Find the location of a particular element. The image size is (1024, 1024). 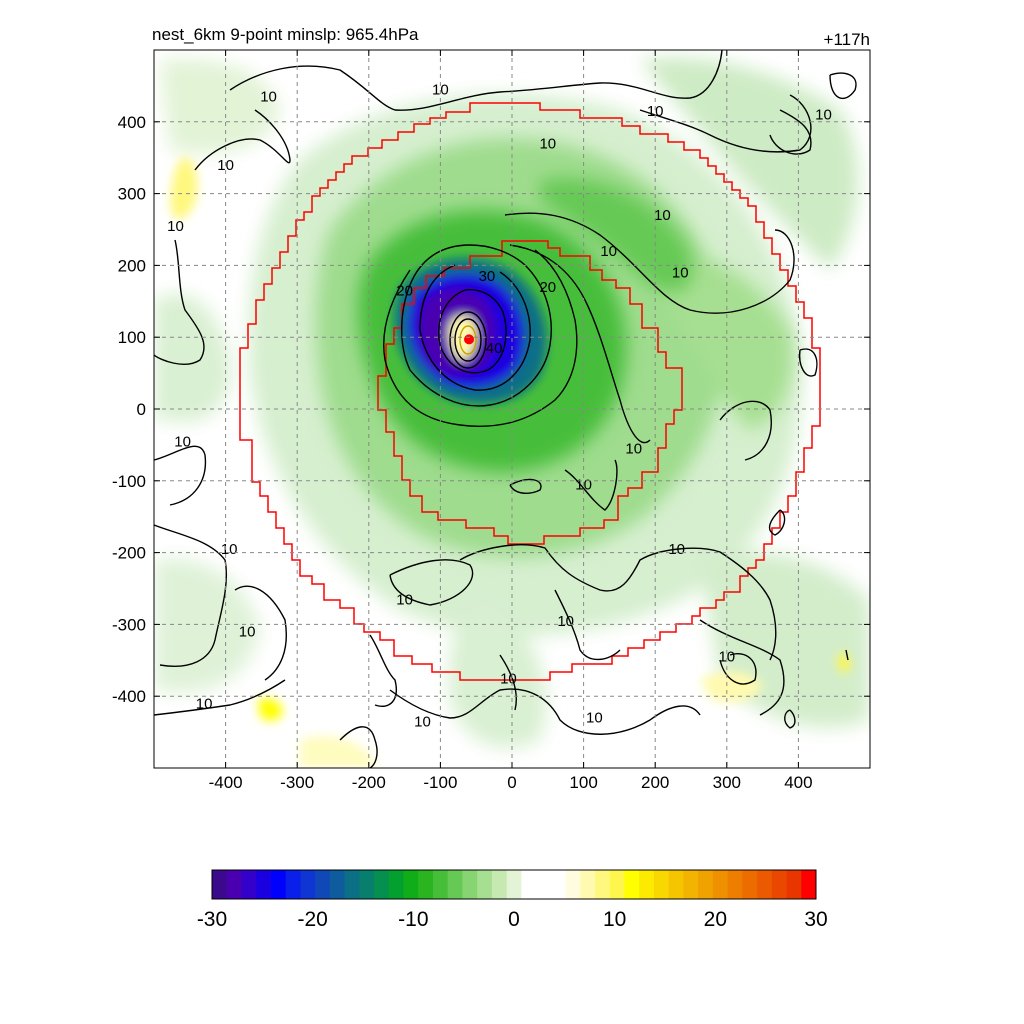

colorbar is located at coordinates (514, 884).